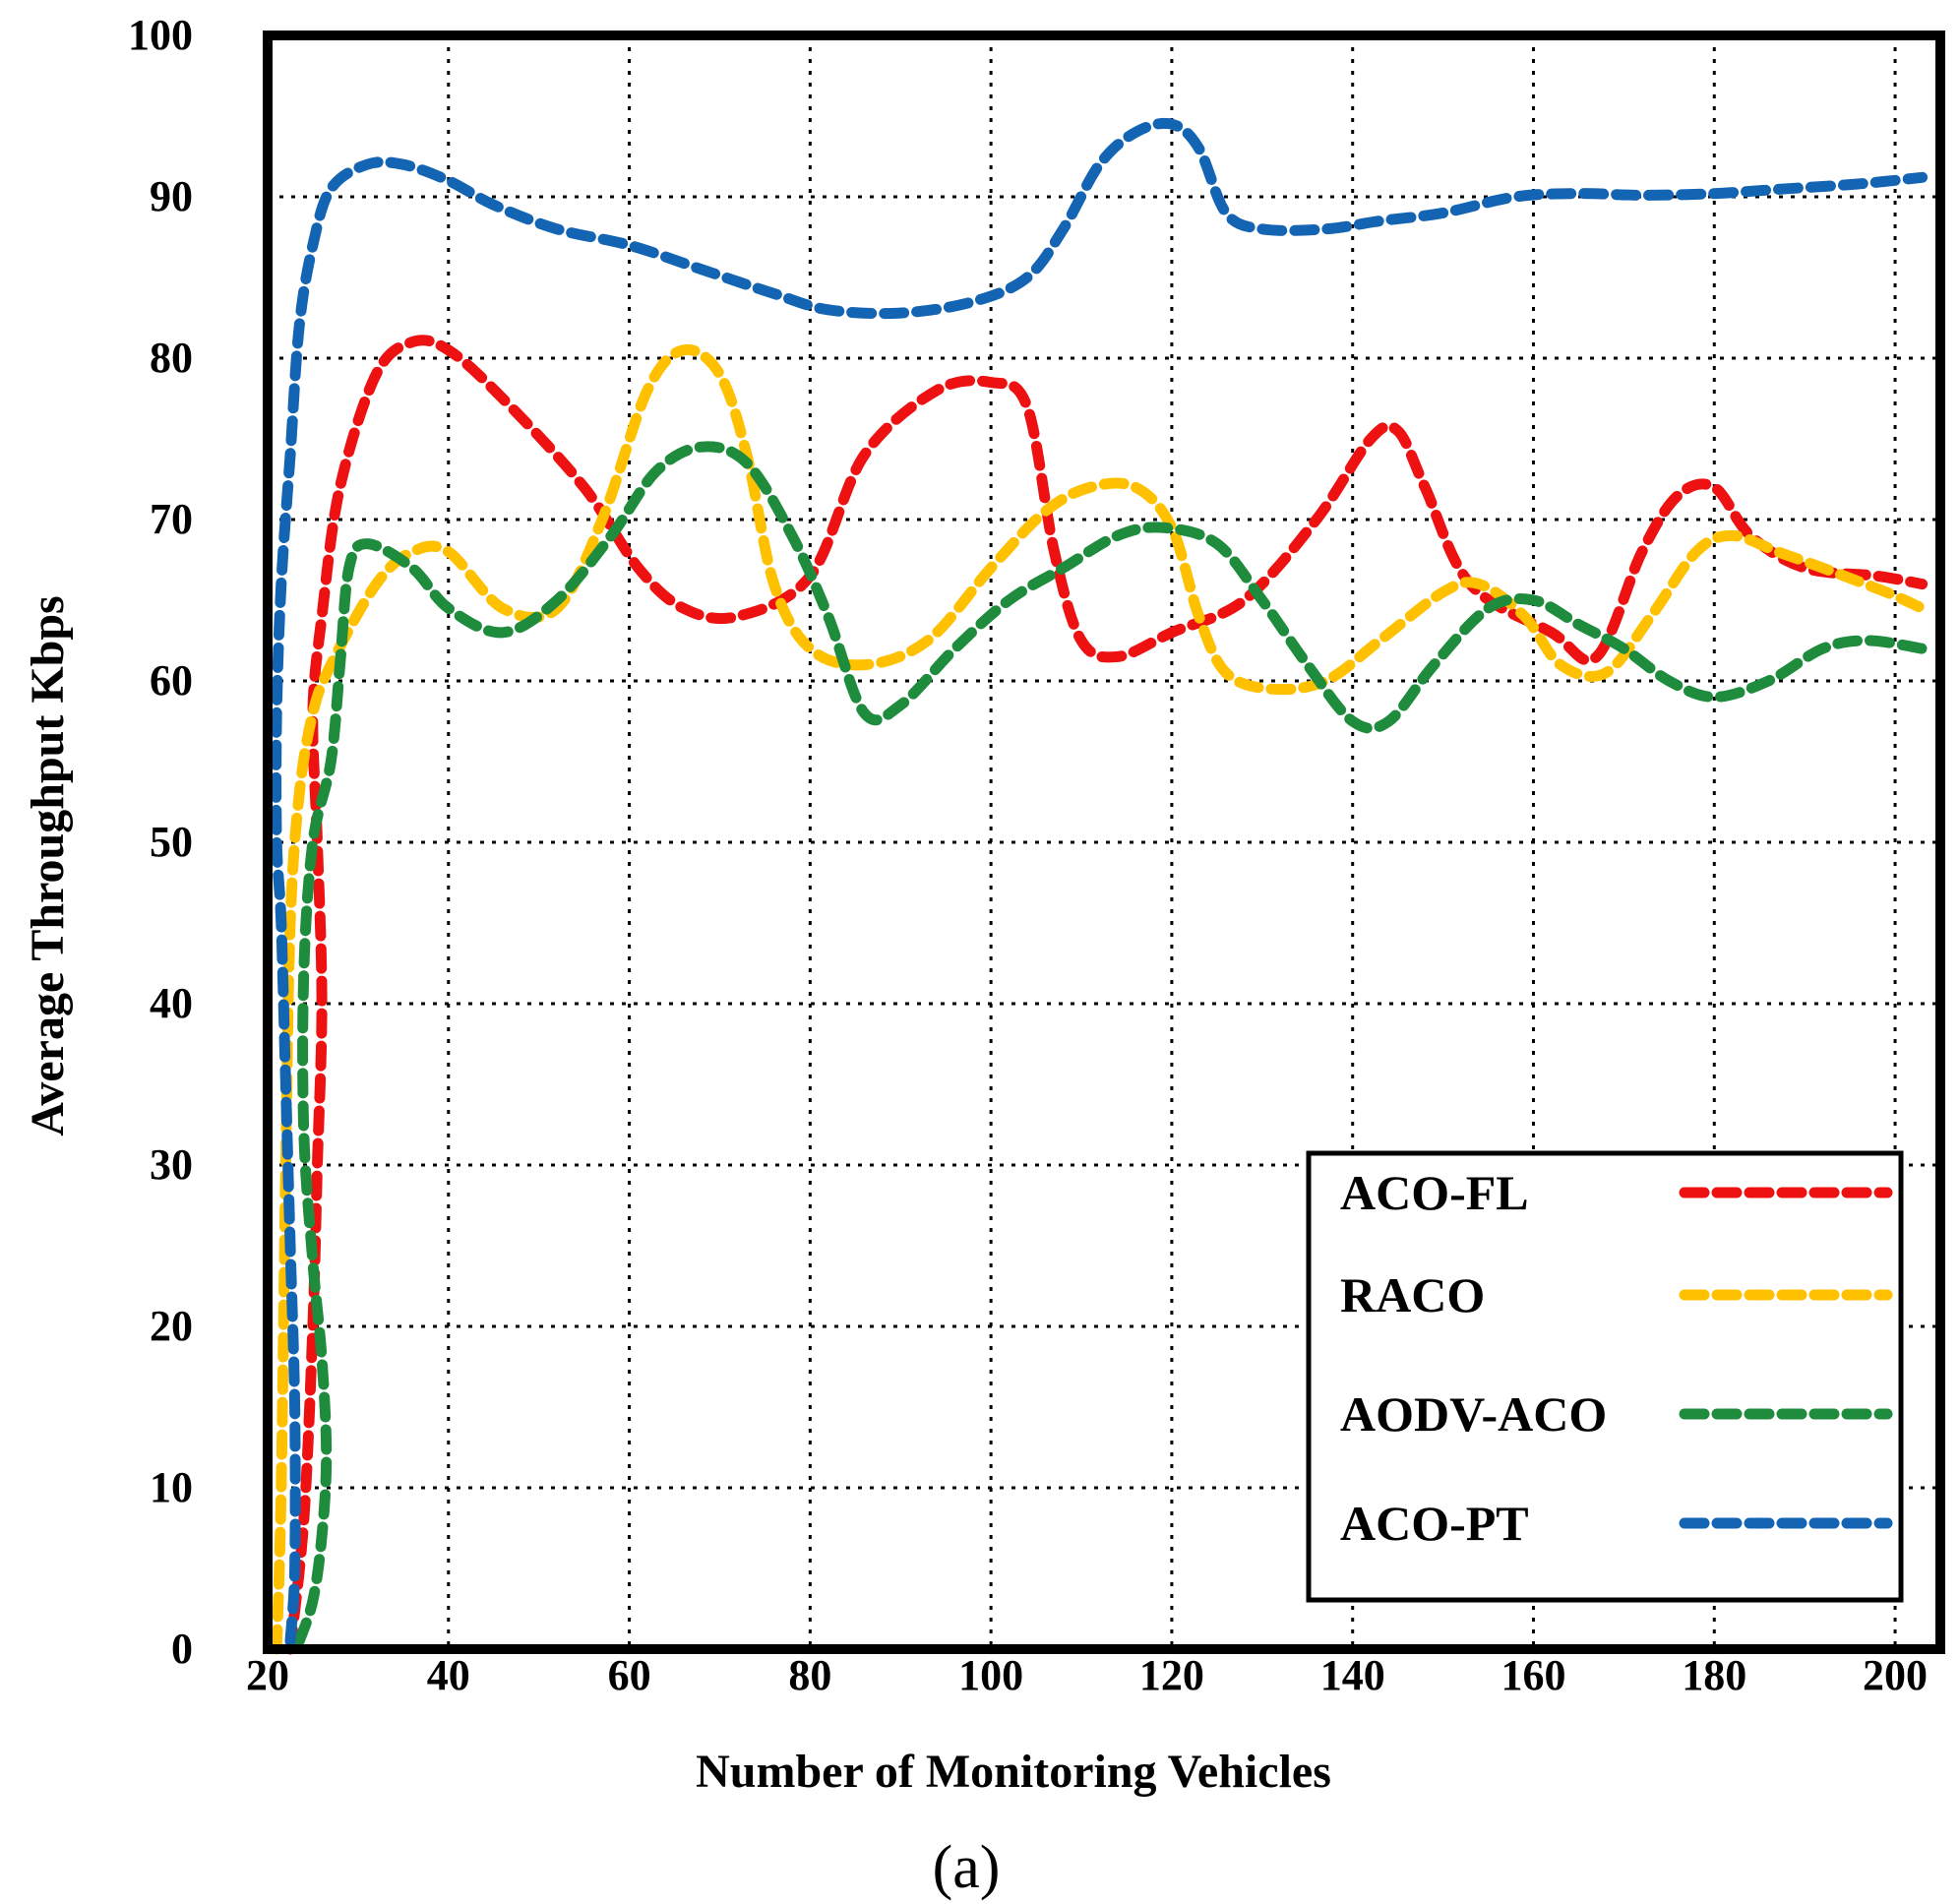  I want to click on x-tick-label: 120, so click(1171, 1675).